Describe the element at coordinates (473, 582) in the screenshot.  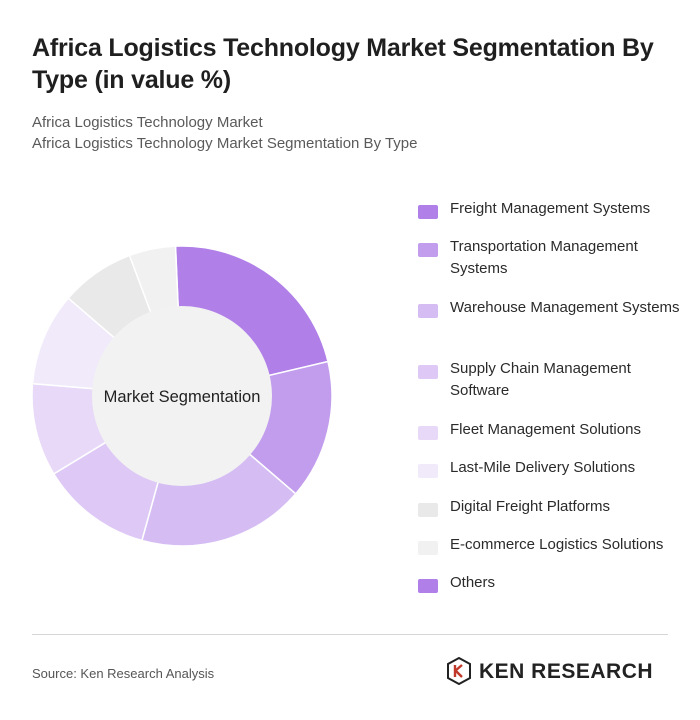
I see `legend-label: Others` at that location.